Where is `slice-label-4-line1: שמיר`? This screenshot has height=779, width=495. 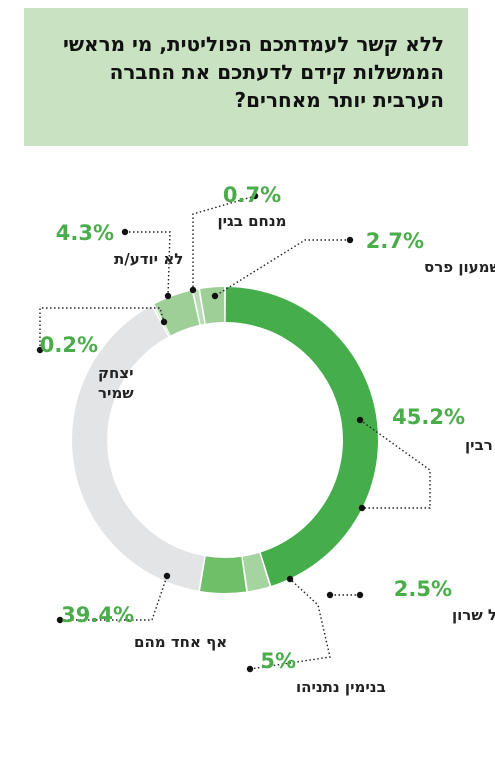 slice-label-4-line1: שמיר is located at coordinates (116, 393).